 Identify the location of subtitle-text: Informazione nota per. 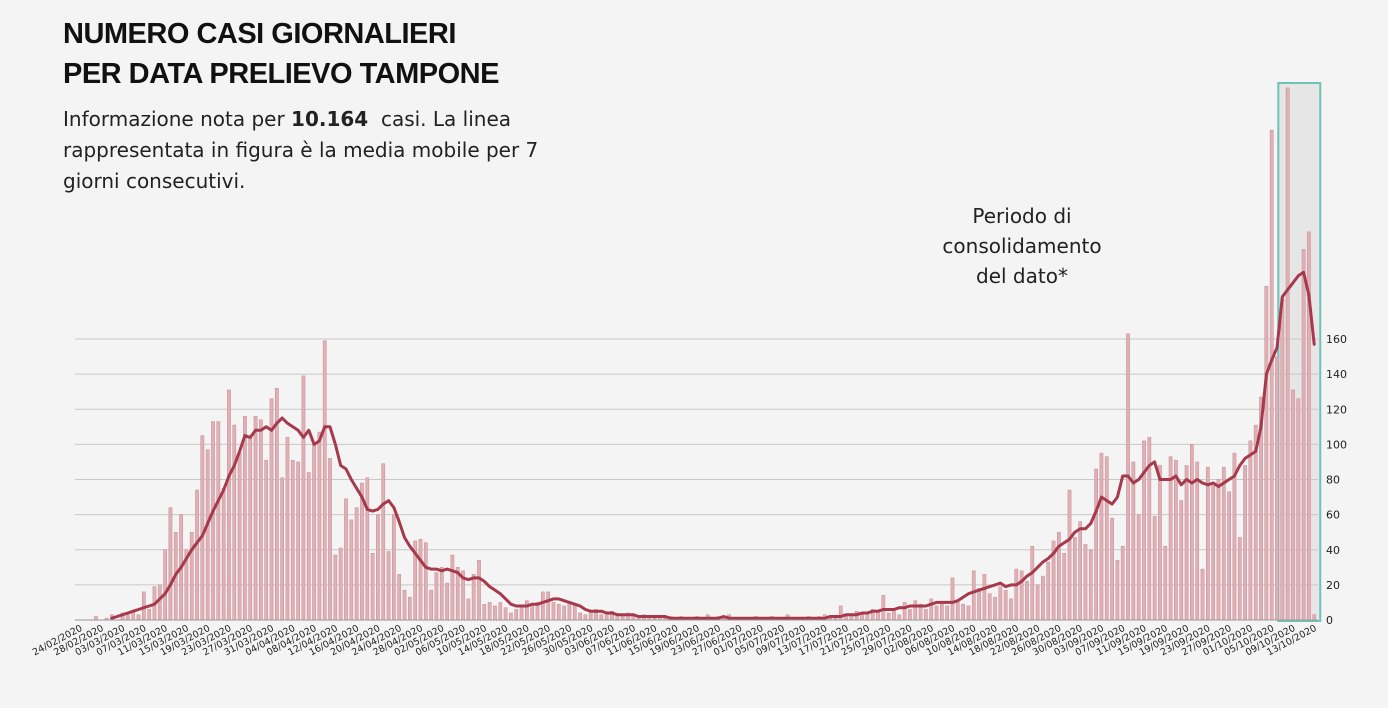
(174, 119).